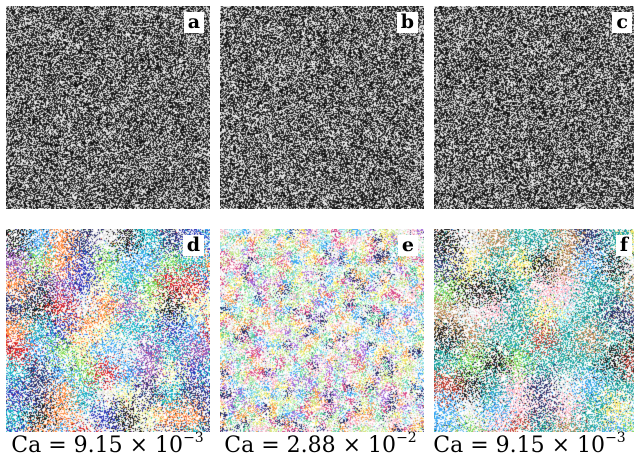  What do you see at coordinates (310, 445) in the screenshot?
I see `caption-text: Ca = 2.88 × 10` at bounding box center [310, 445].